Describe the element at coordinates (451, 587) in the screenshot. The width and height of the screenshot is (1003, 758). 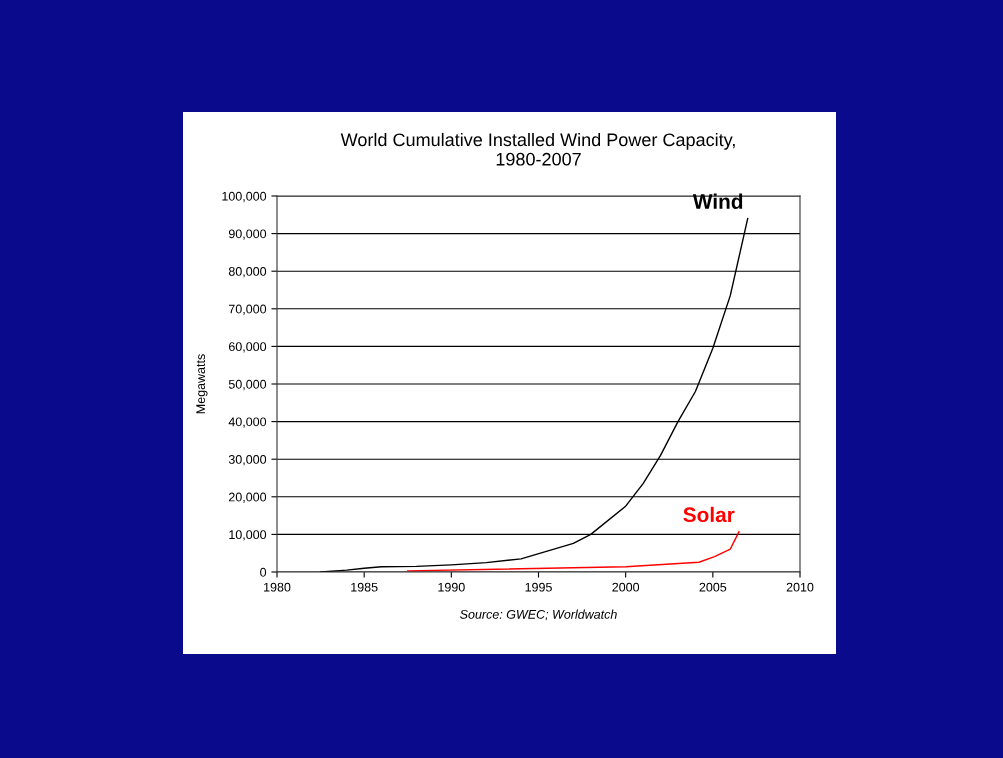
I see `x-tick-label: 1990` at that location.